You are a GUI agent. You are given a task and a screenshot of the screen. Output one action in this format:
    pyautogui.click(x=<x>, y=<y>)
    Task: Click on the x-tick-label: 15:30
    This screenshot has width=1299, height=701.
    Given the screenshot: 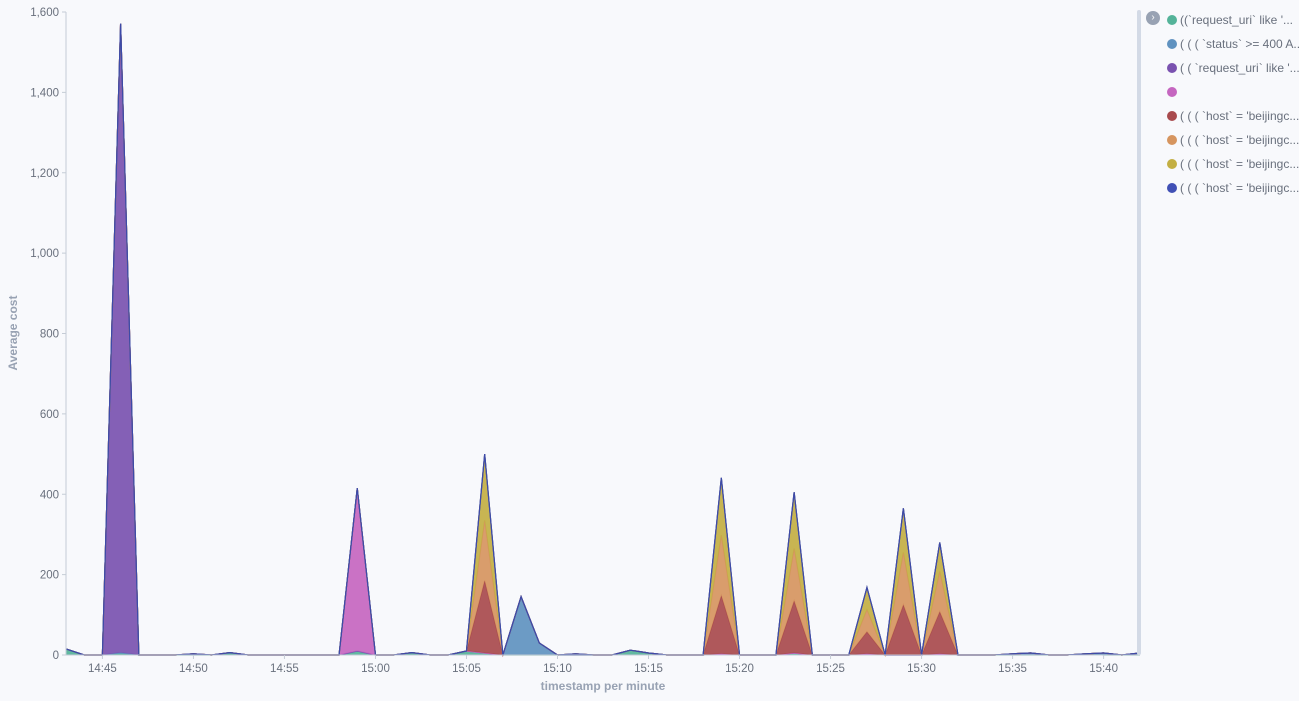 What is the action you would take?
    pyautogui.click(x=921, y=669)
    